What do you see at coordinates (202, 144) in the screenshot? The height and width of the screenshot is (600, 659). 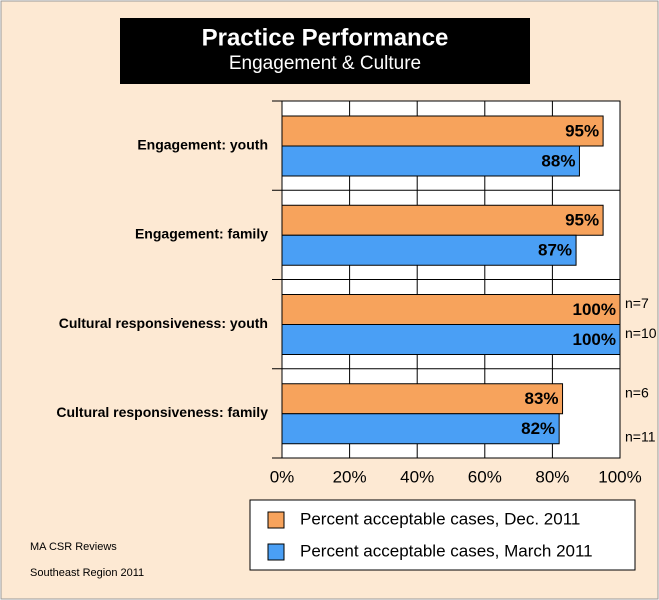 I see `category-label: Engagement: youth` at bounding box center [202, 144].